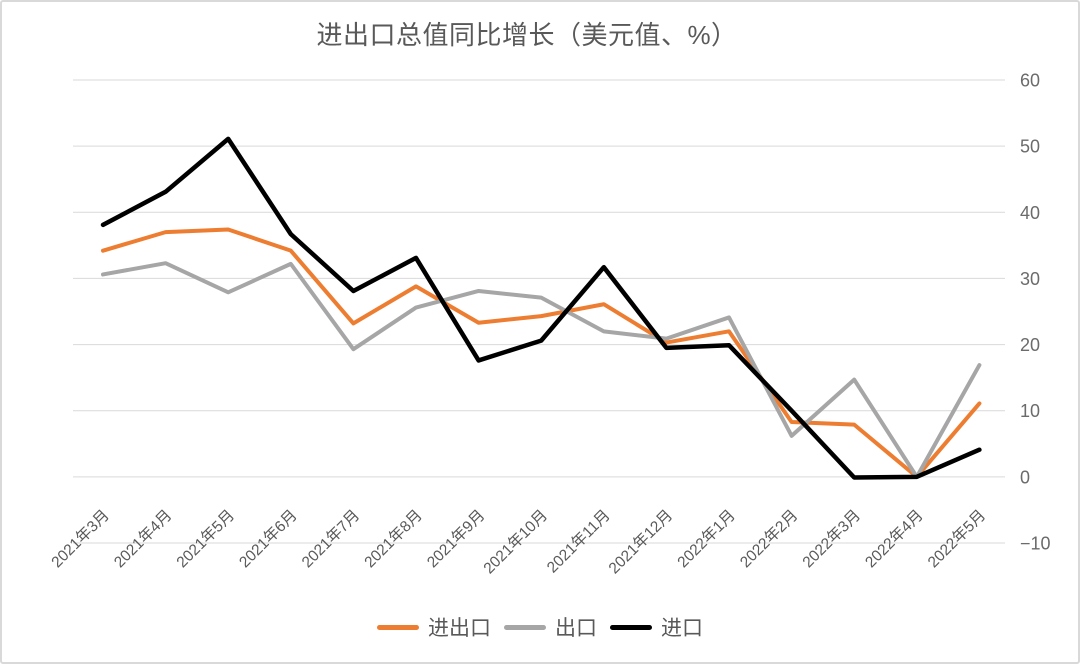 The image size is (1080, 664). I want to click on legend-item-label: 出口, so click(576, 628).